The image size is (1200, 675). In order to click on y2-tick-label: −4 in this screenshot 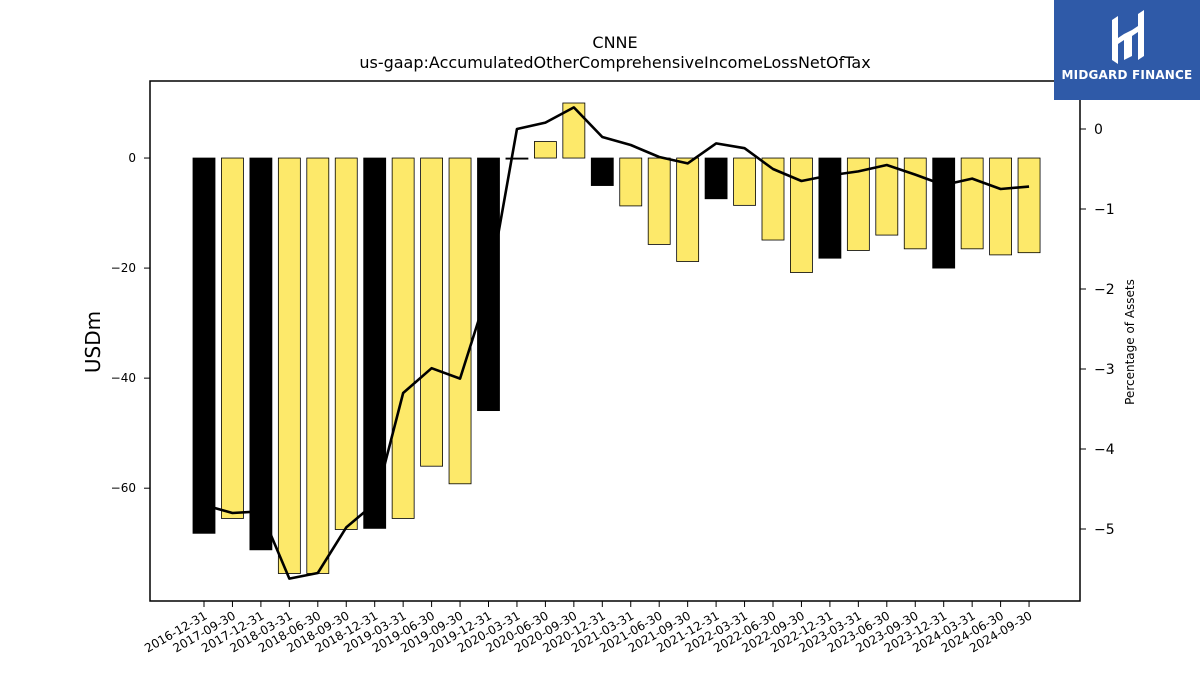, I will do `click(1104, 450)`.